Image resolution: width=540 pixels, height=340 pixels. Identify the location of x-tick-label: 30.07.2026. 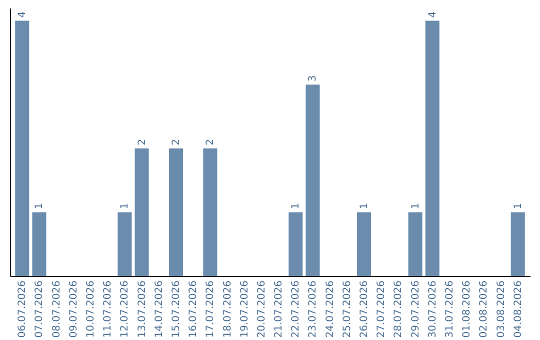
(432, 309).